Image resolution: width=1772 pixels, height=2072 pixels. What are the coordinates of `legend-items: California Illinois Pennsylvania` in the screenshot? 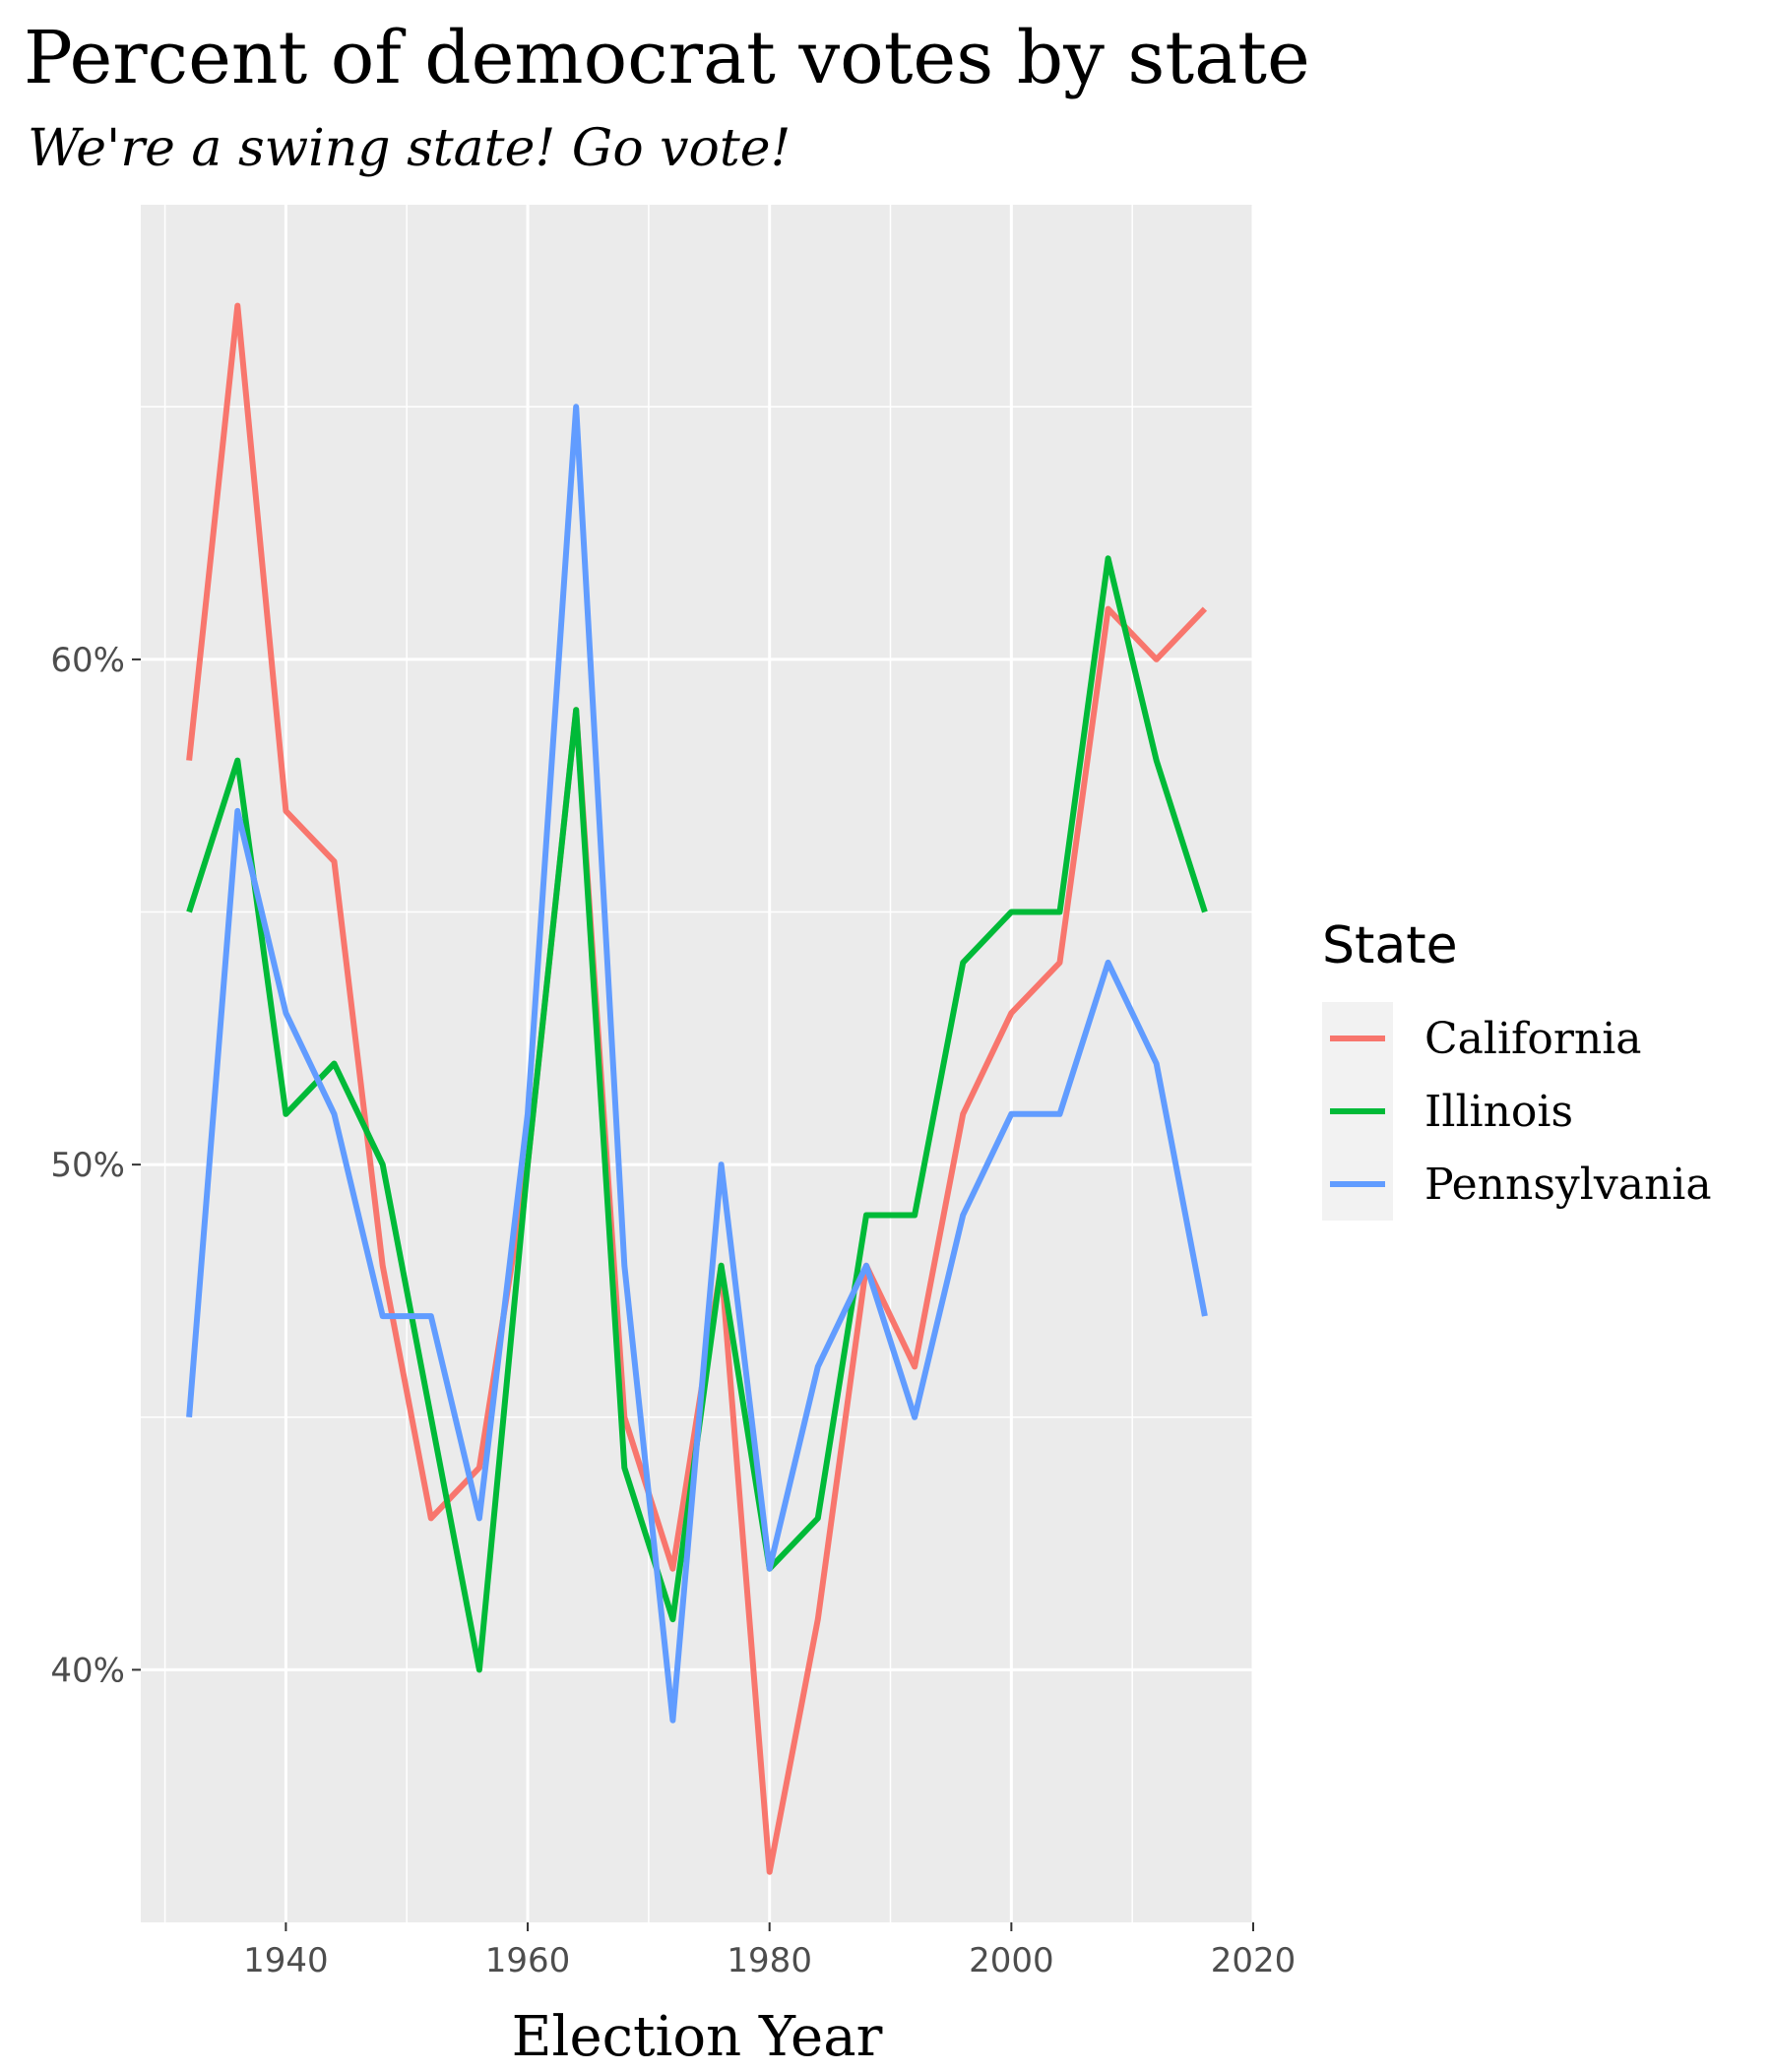 It's located at (1521, 1112).